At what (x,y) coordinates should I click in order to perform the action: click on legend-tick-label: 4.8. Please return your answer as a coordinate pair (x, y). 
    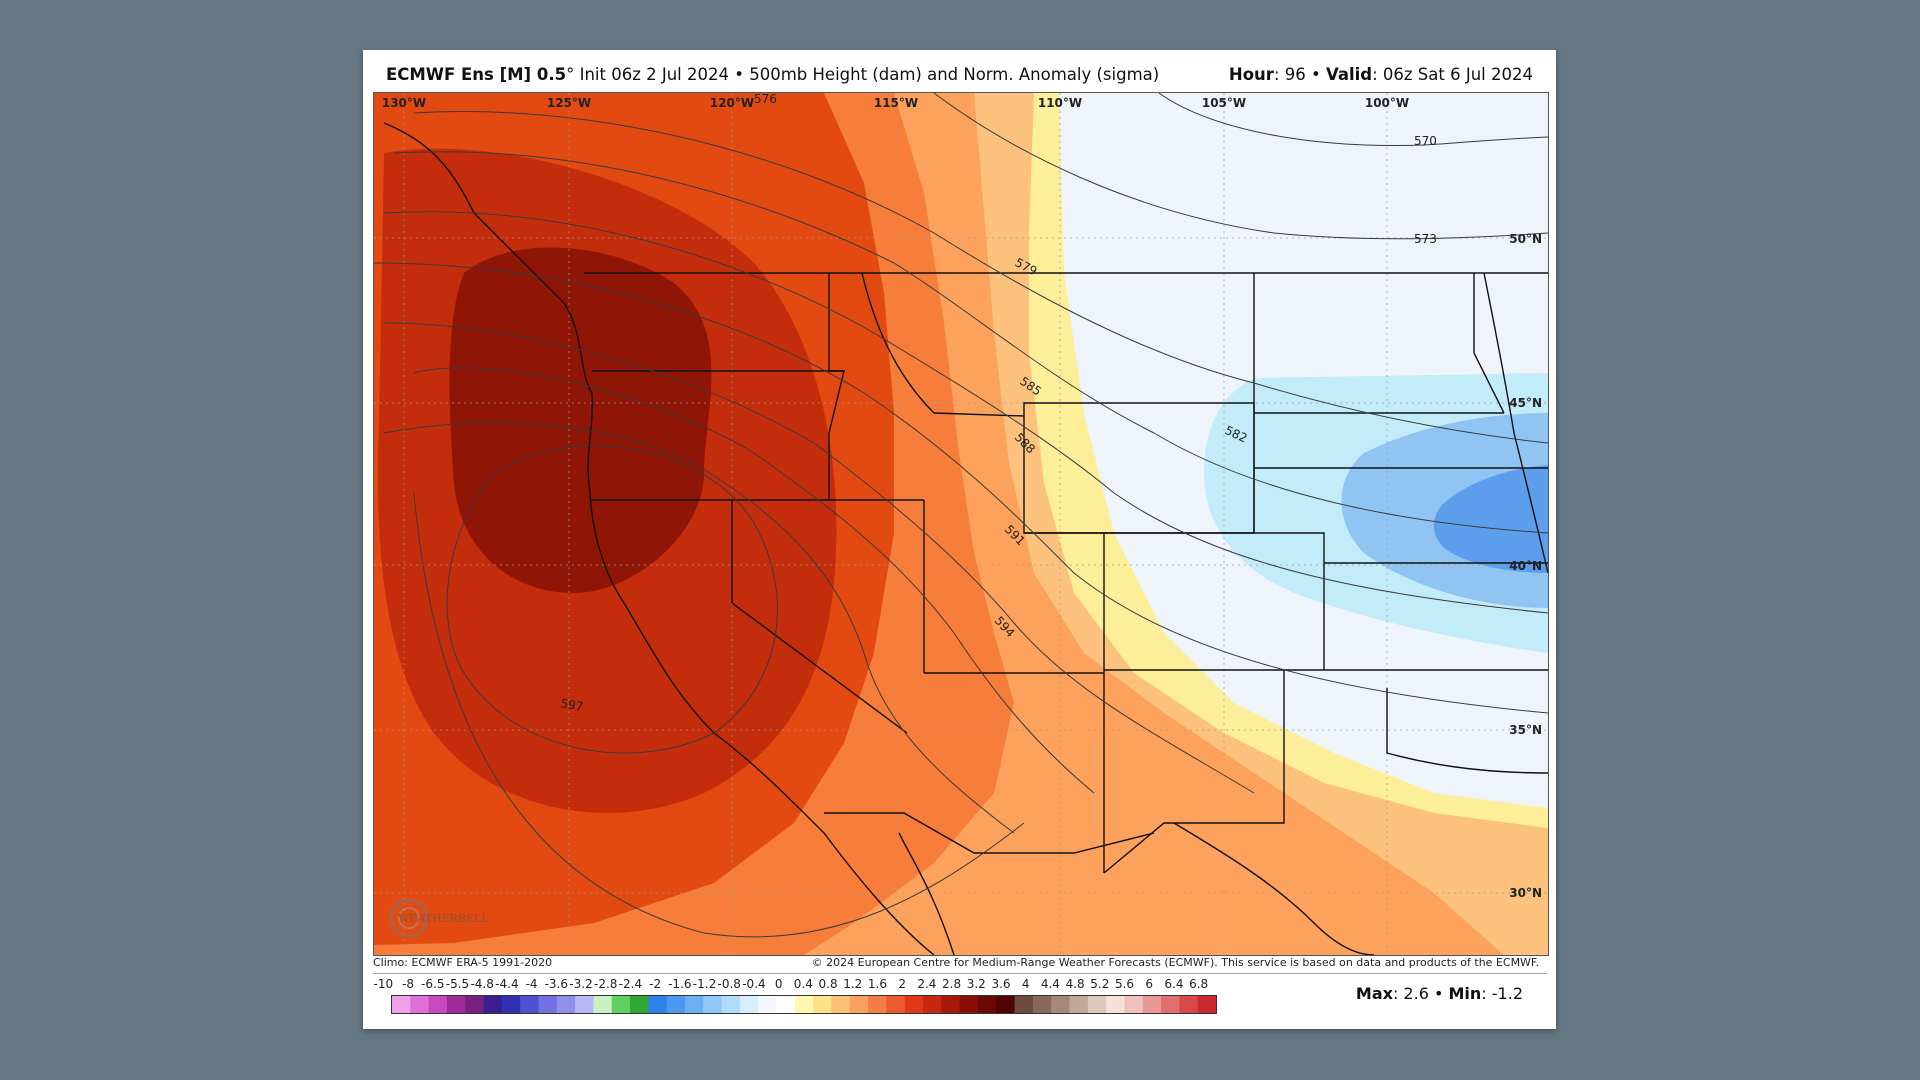
    Looking at the image, I should click on (1075, 984).